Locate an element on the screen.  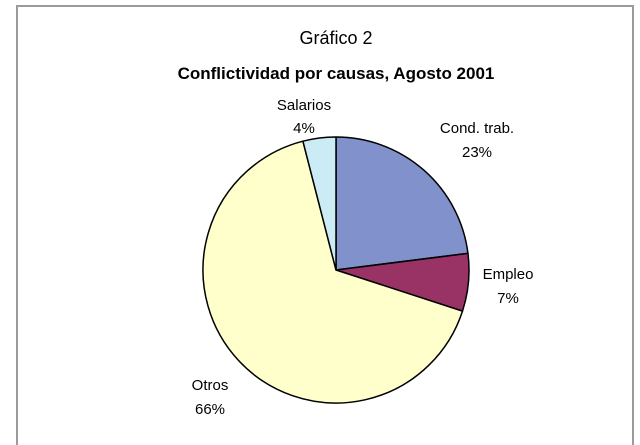
slice-label-empleo: Empleo is located at coordinates (508, 274).